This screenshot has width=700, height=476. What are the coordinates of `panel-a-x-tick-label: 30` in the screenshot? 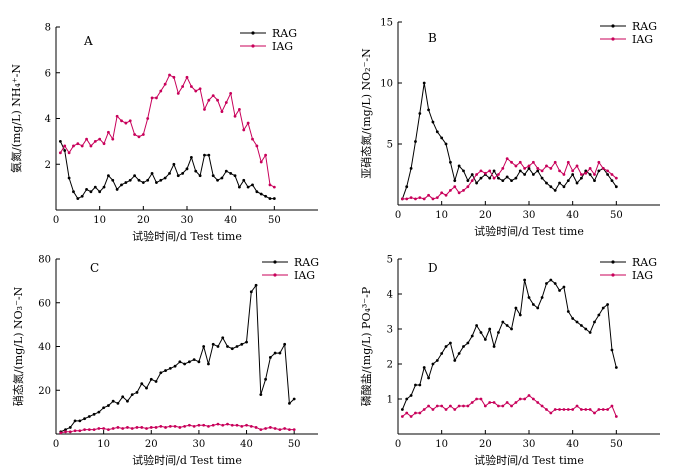 It's located at (187, 220).